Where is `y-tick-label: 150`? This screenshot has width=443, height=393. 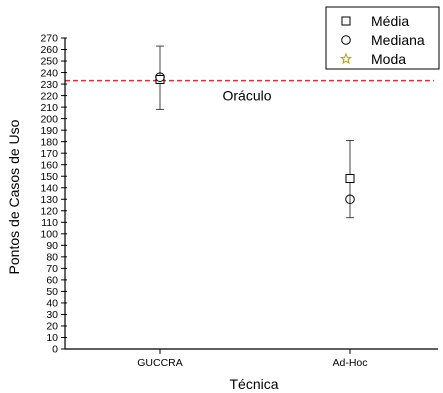 y-tick-label: 150 is located at coordinates (49, 177).